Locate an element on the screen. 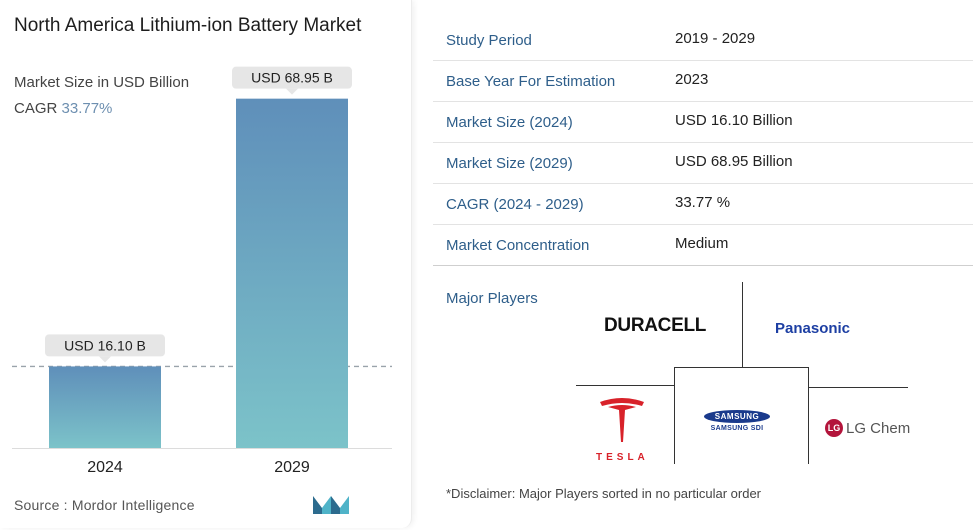  table-row: CAGR (2024 - 2029) 33.77 % is located at coordinates (703, 204).